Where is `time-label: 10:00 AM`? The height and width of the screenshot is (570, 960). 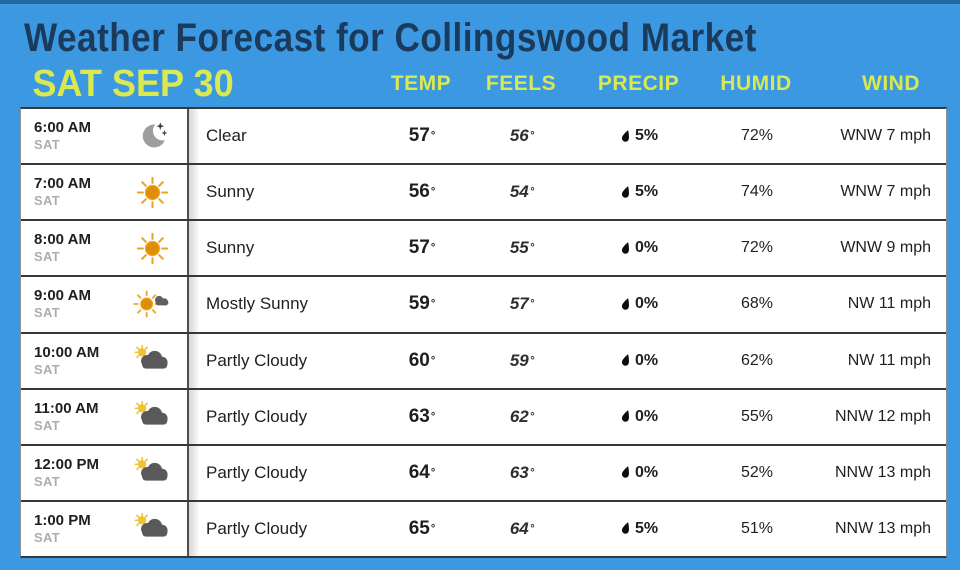 time-label: 10:00 AM is located at coordinates (67, 352).